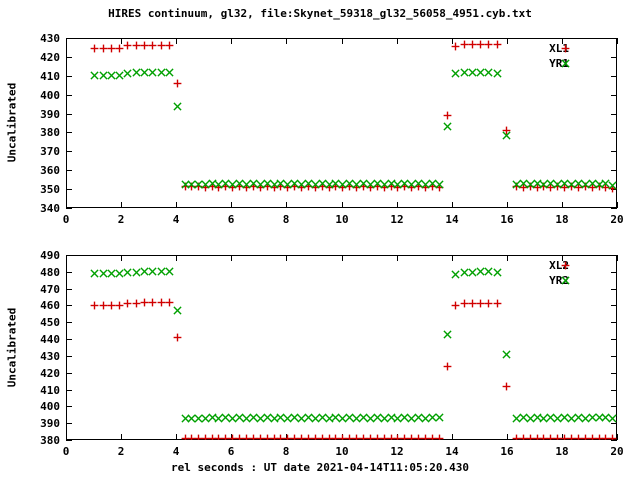  I want to click on x-axis-tick-label: 8, so click(286, 451).